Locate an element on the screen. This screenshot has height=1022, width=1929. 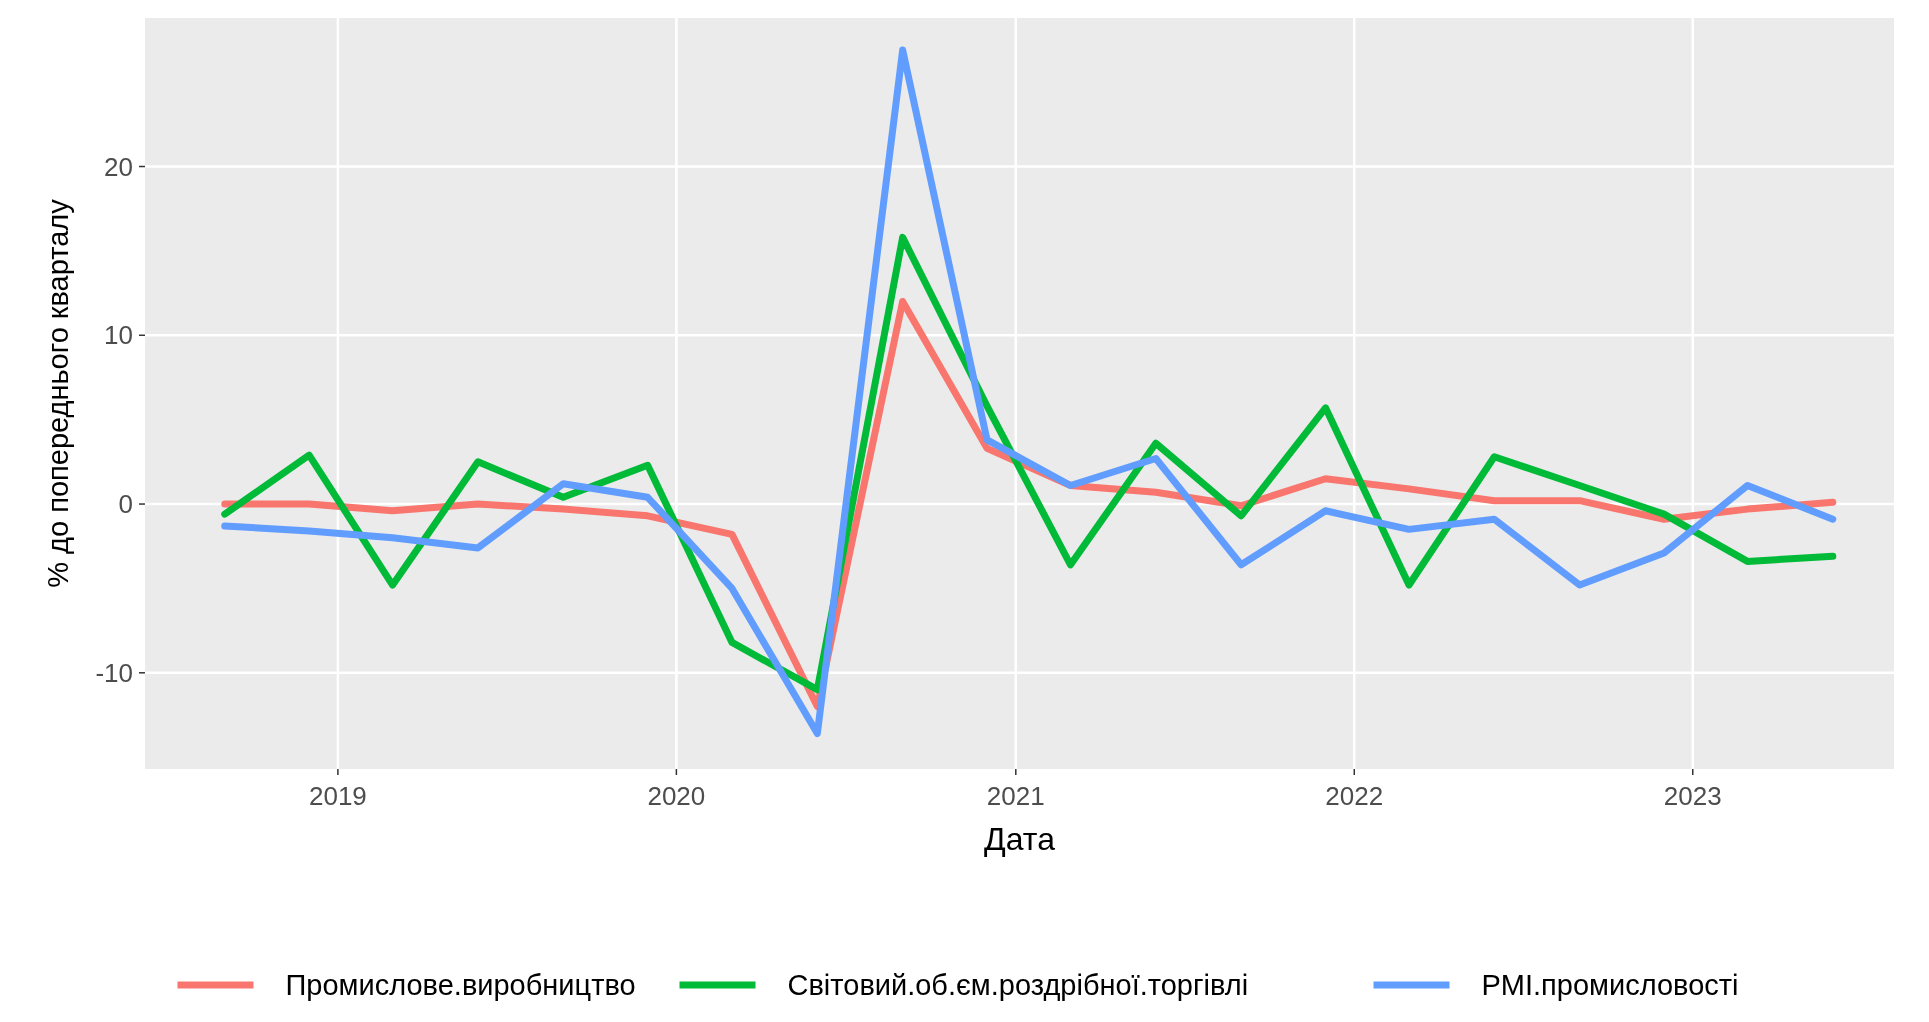
y-tick-label: -10 is located at coordinates (114, 672).